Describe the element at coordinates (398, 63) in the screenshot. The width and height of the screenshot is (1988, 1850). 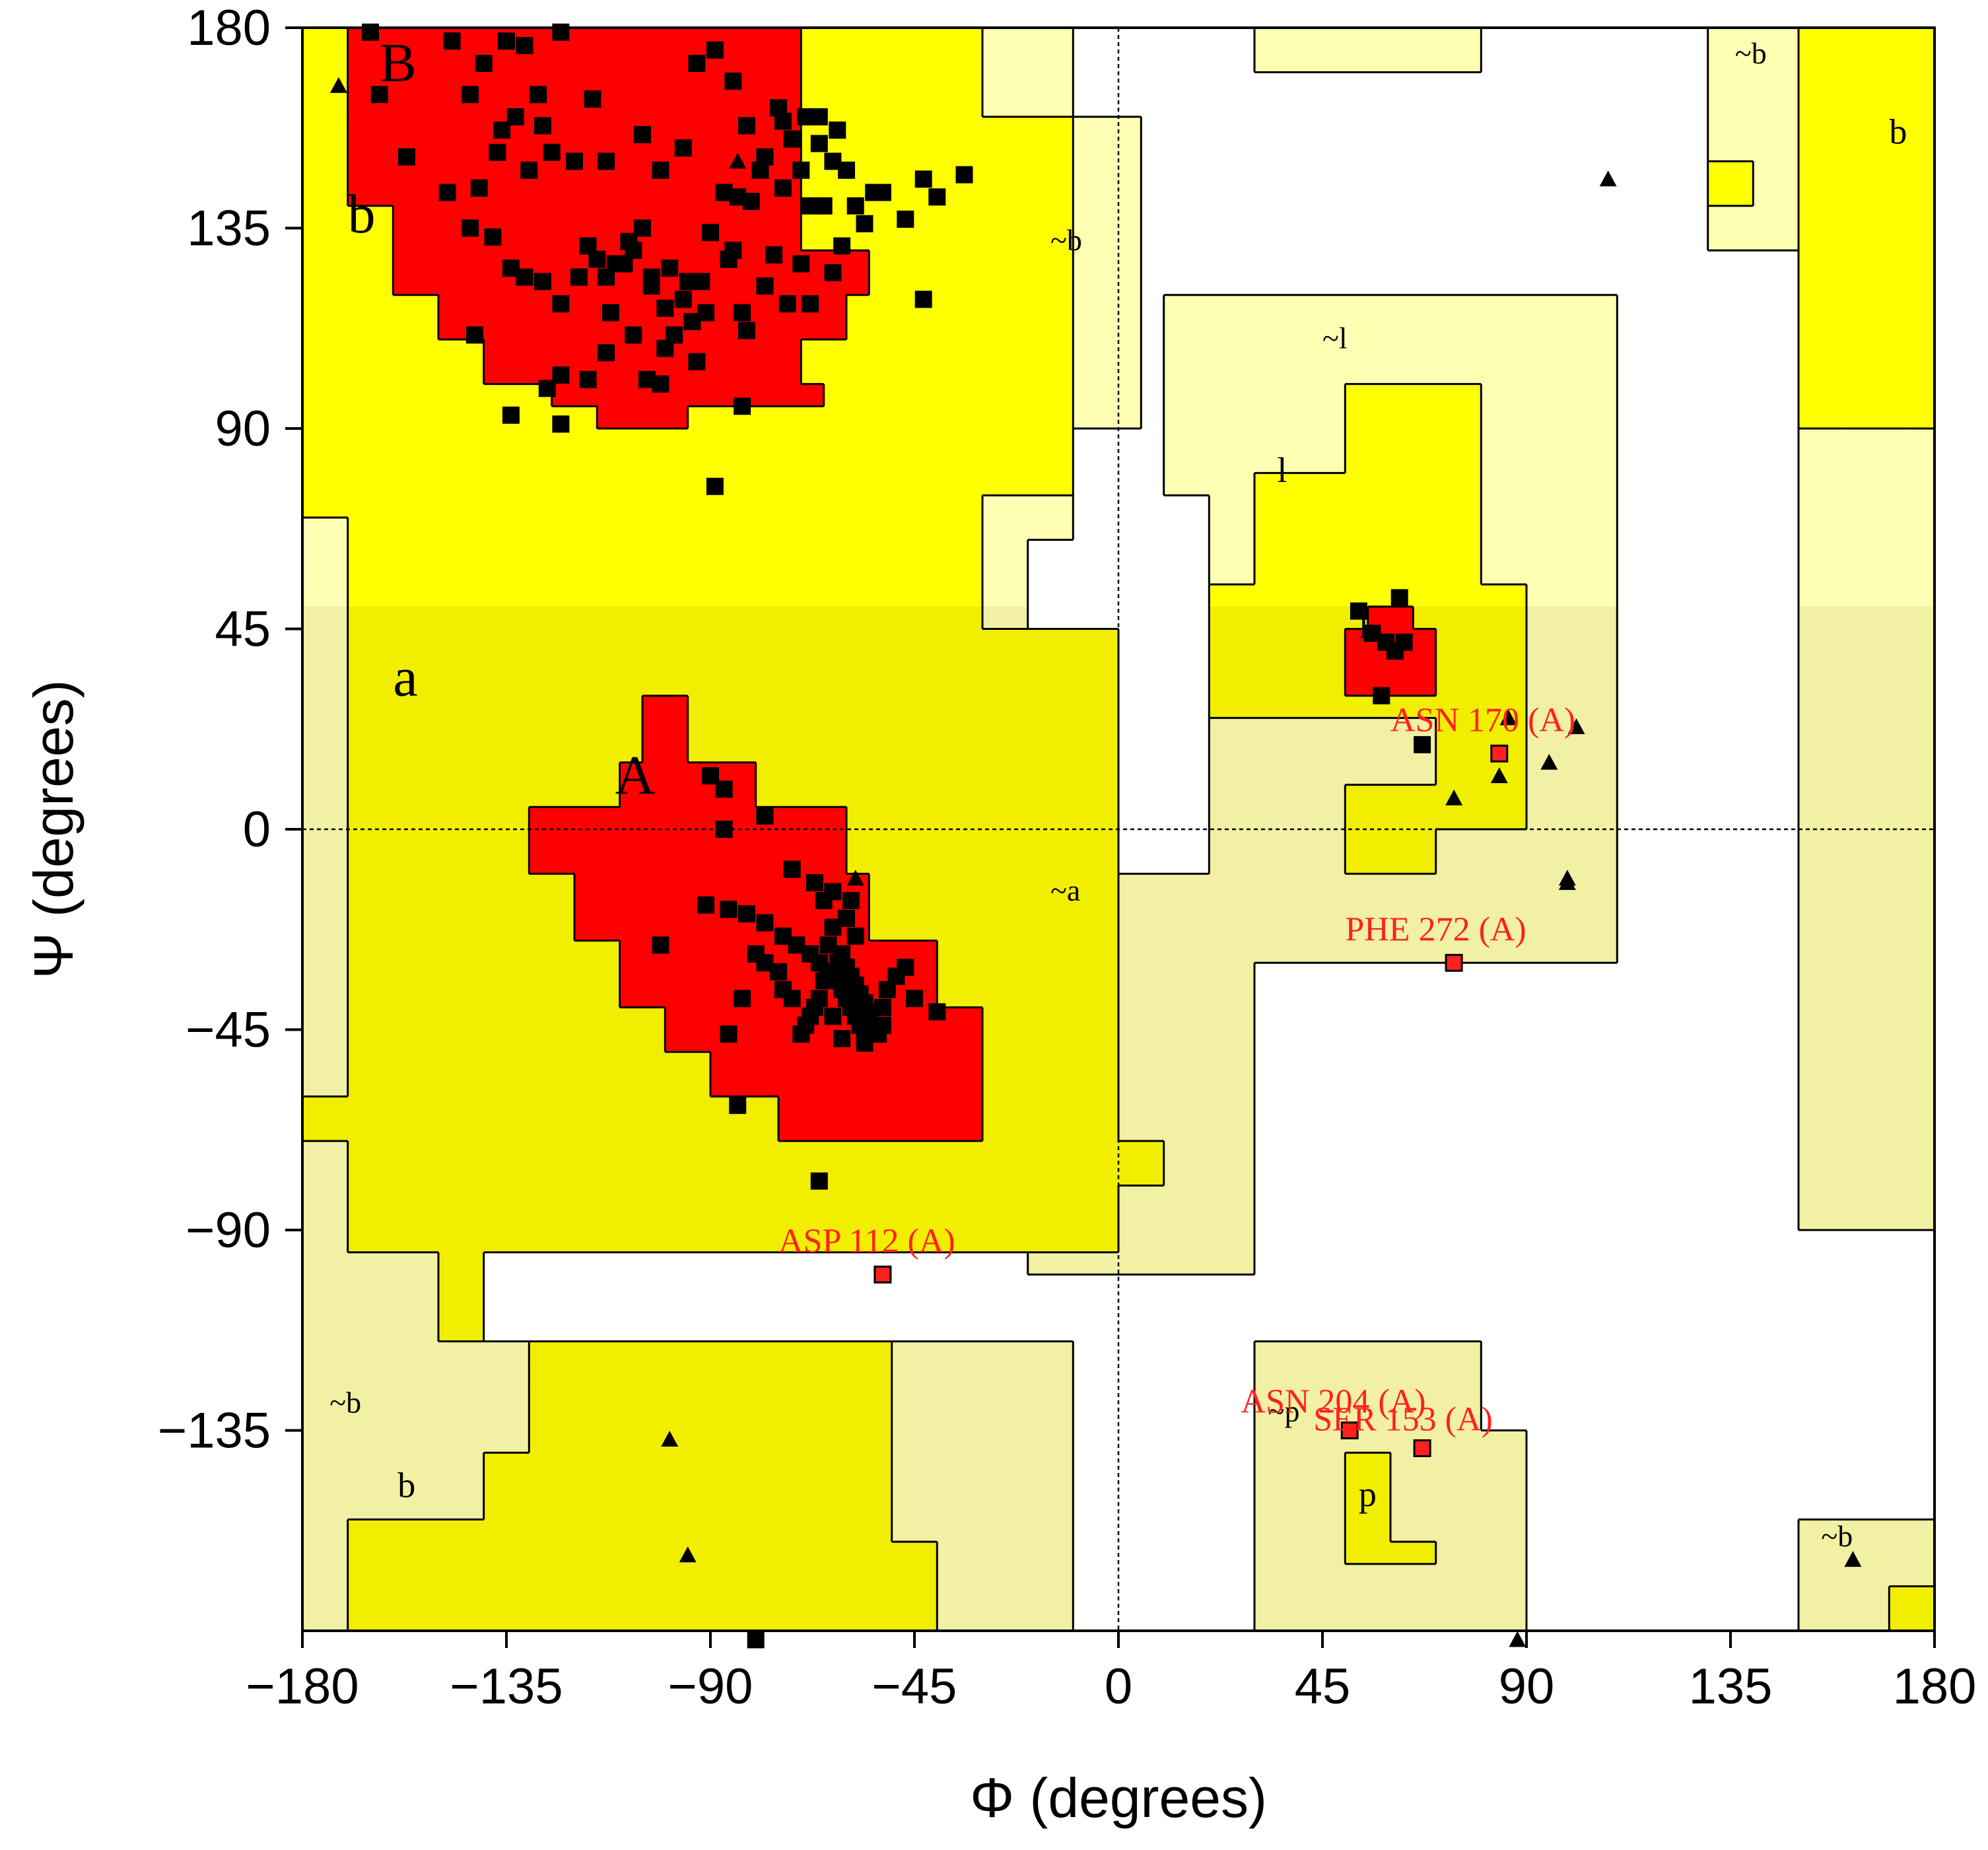
I see `region-label: B` at that location.